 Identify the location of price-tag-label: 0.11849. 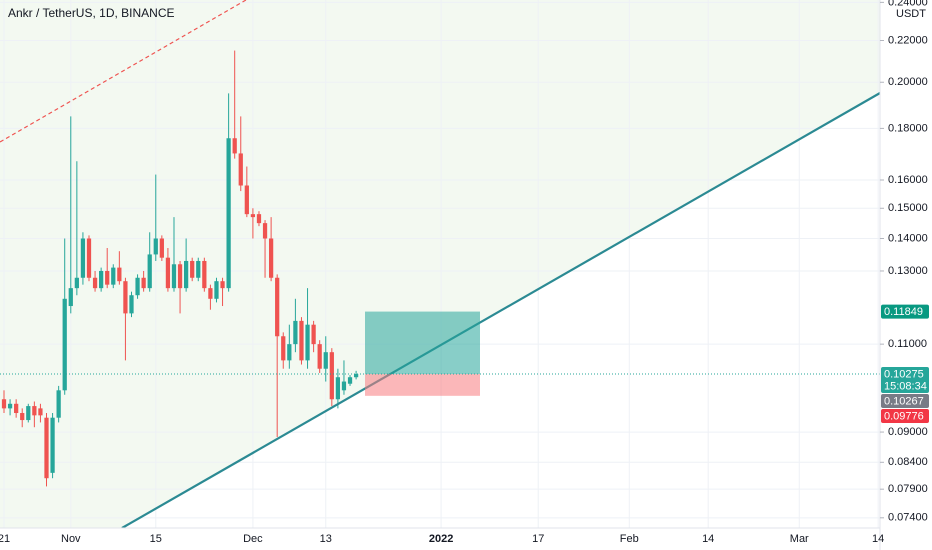
(903, 312).